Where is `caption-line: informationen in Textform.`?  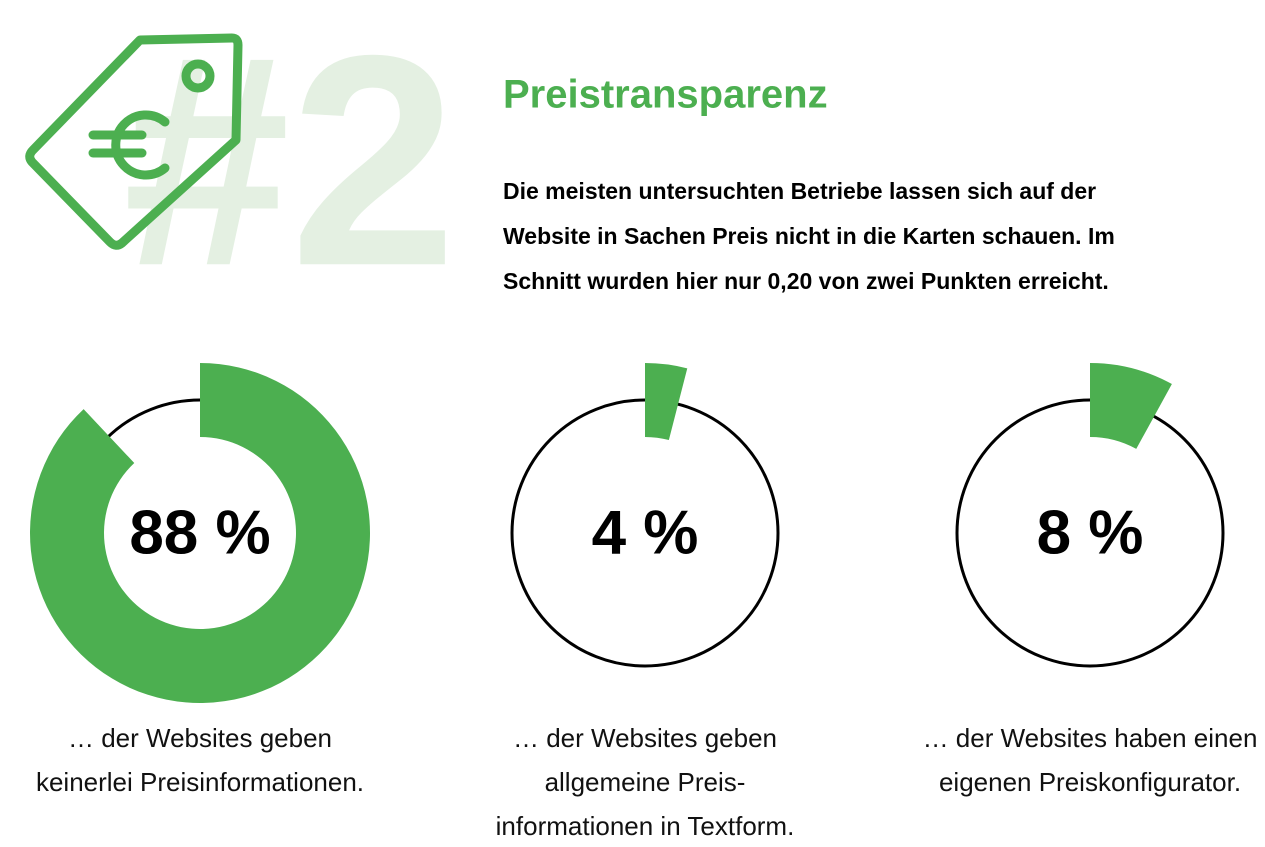 caption-line: informationen in Textform. is located at coordinates (645, 826).